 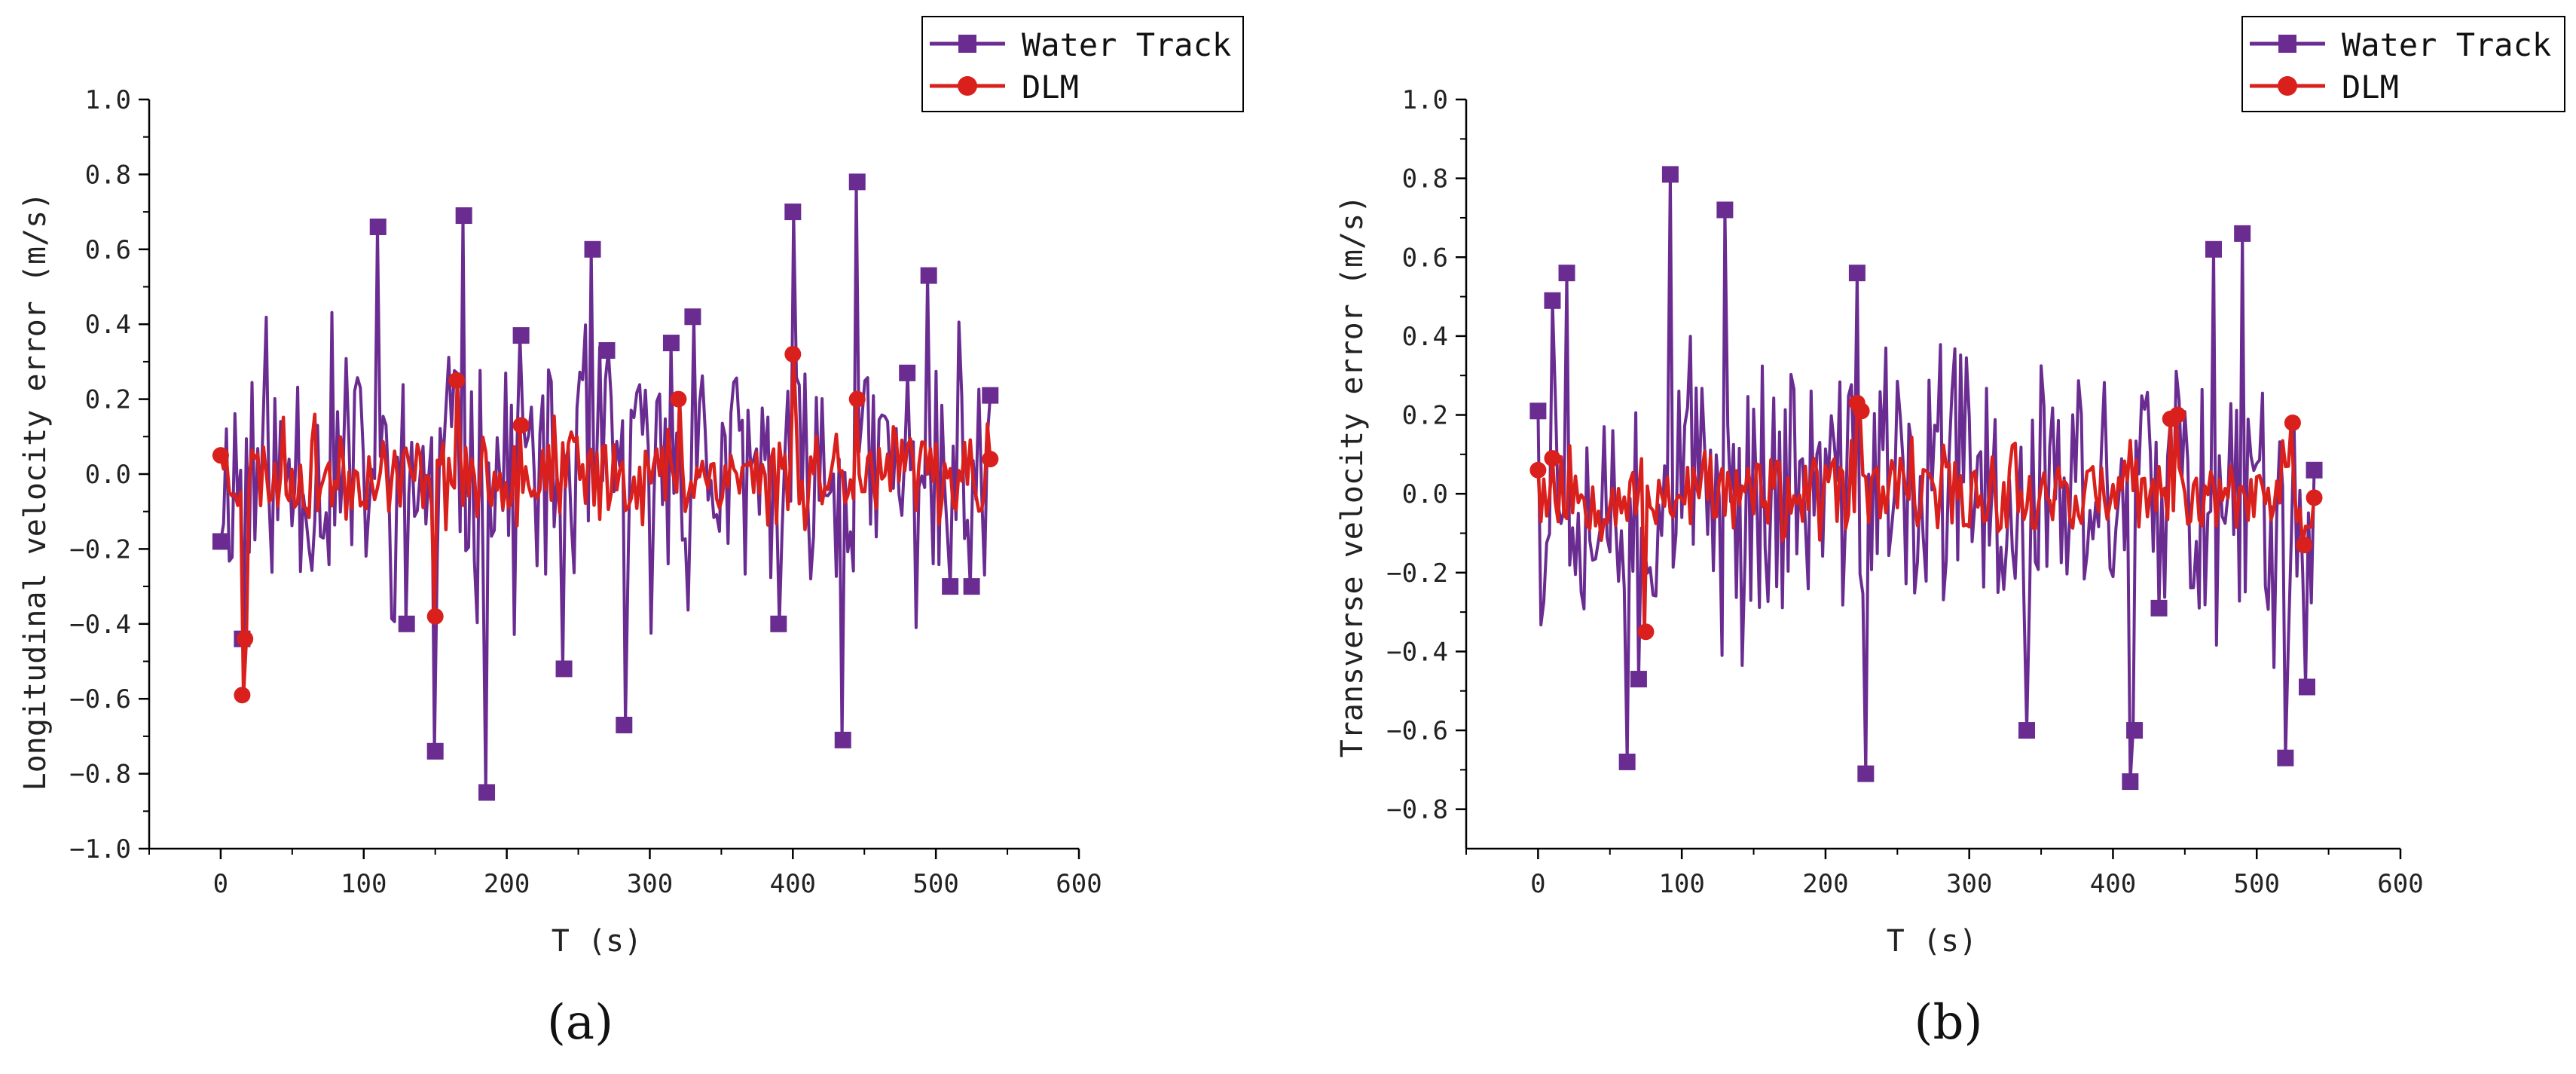 What do you see at coordinates (597, 941) in the screenshot?
I see `a-x-axis-title: T (s)` at bounding box center [597, 941].